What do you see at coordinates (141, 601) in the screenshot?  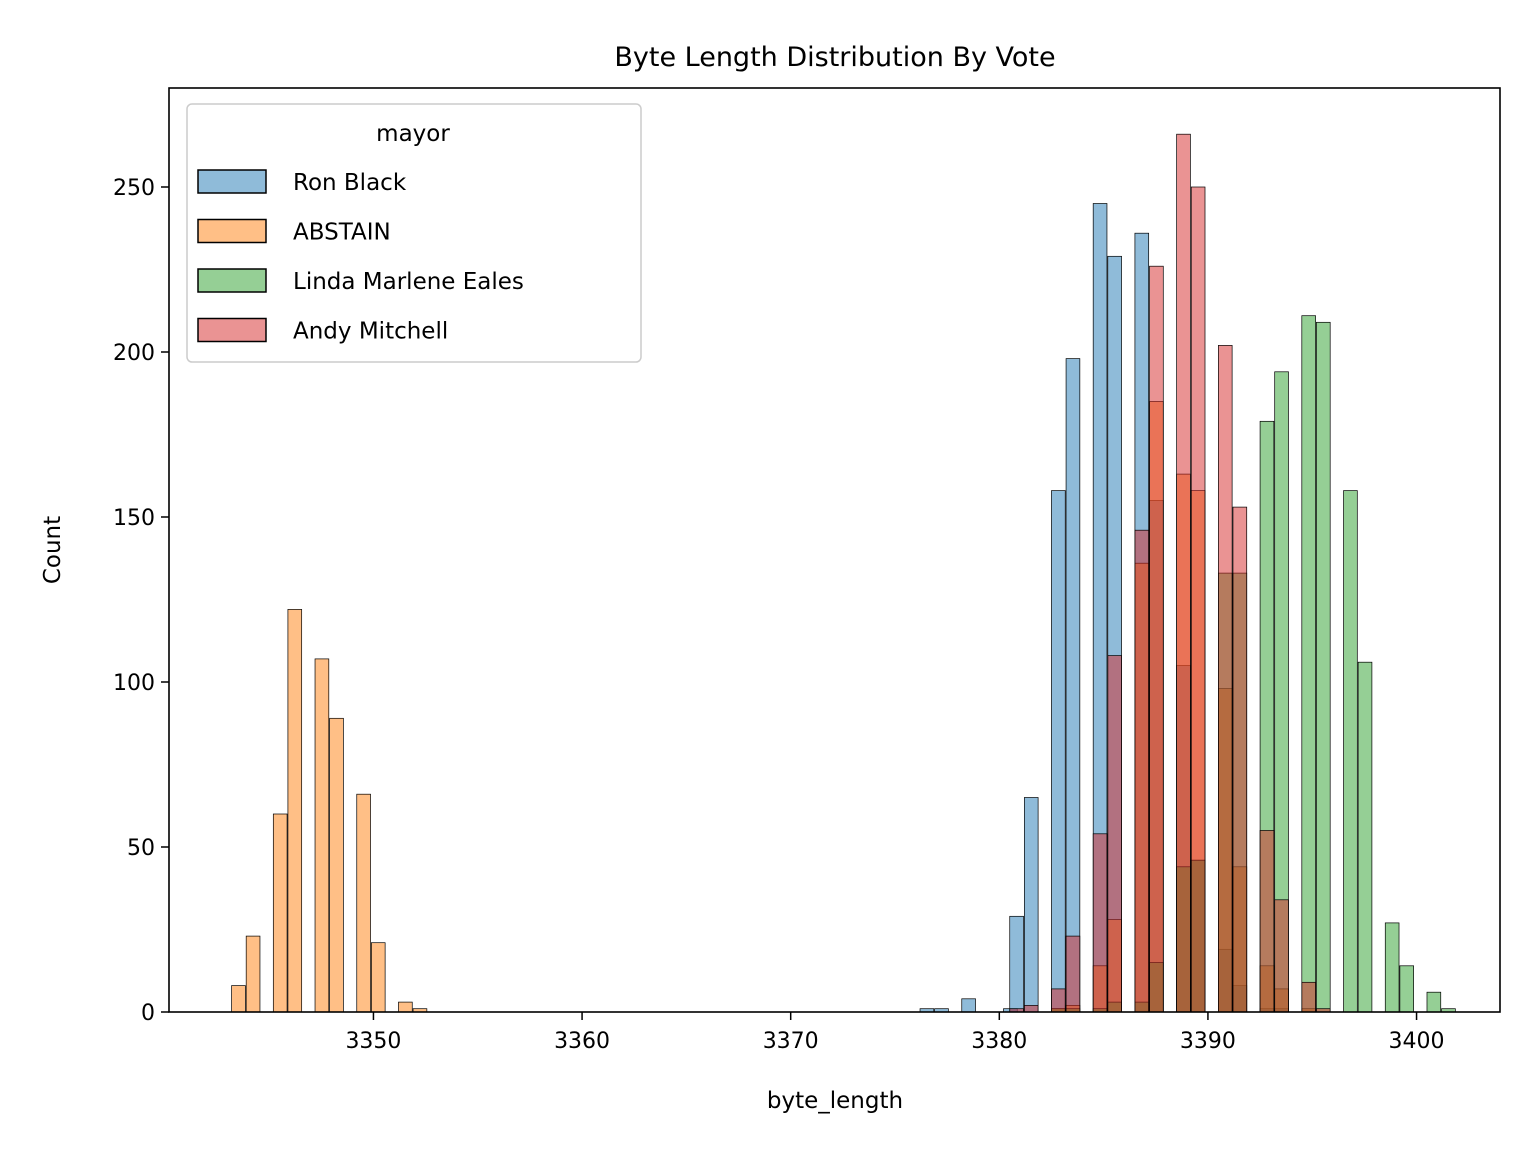 I see `y-axis-ticks: 0 50 100 150 200 250` at bounding box center [141, 601].